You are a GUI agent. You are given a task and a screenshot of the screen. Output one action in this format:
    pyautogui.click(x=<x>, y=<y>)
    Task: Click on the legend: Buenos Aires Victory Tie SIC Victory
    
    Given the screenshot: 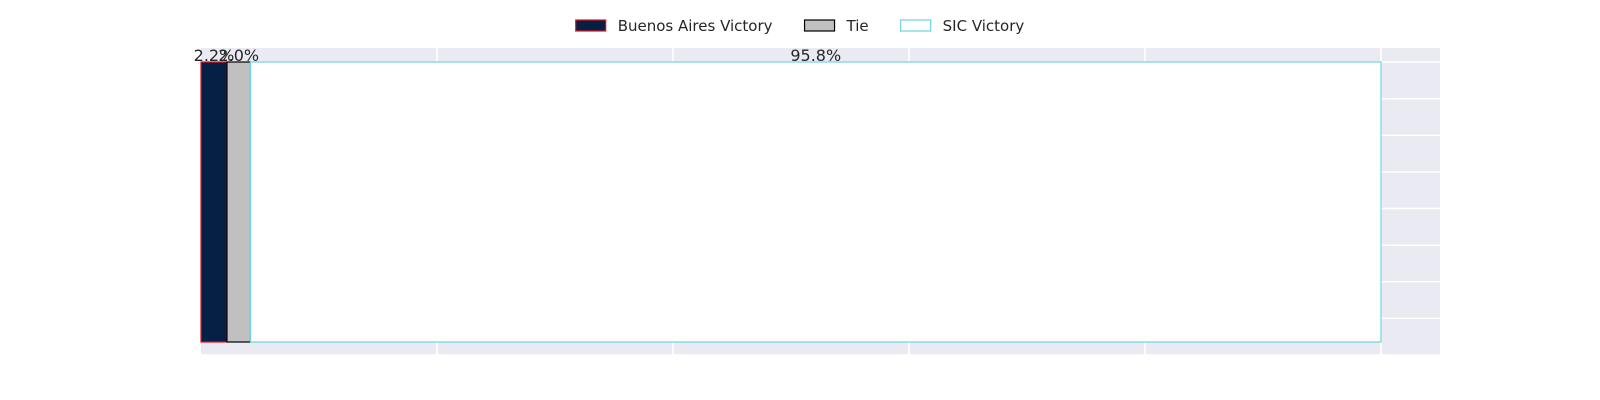 What is the action you would take?
    pyautogui.click(x=800, y=26)
    